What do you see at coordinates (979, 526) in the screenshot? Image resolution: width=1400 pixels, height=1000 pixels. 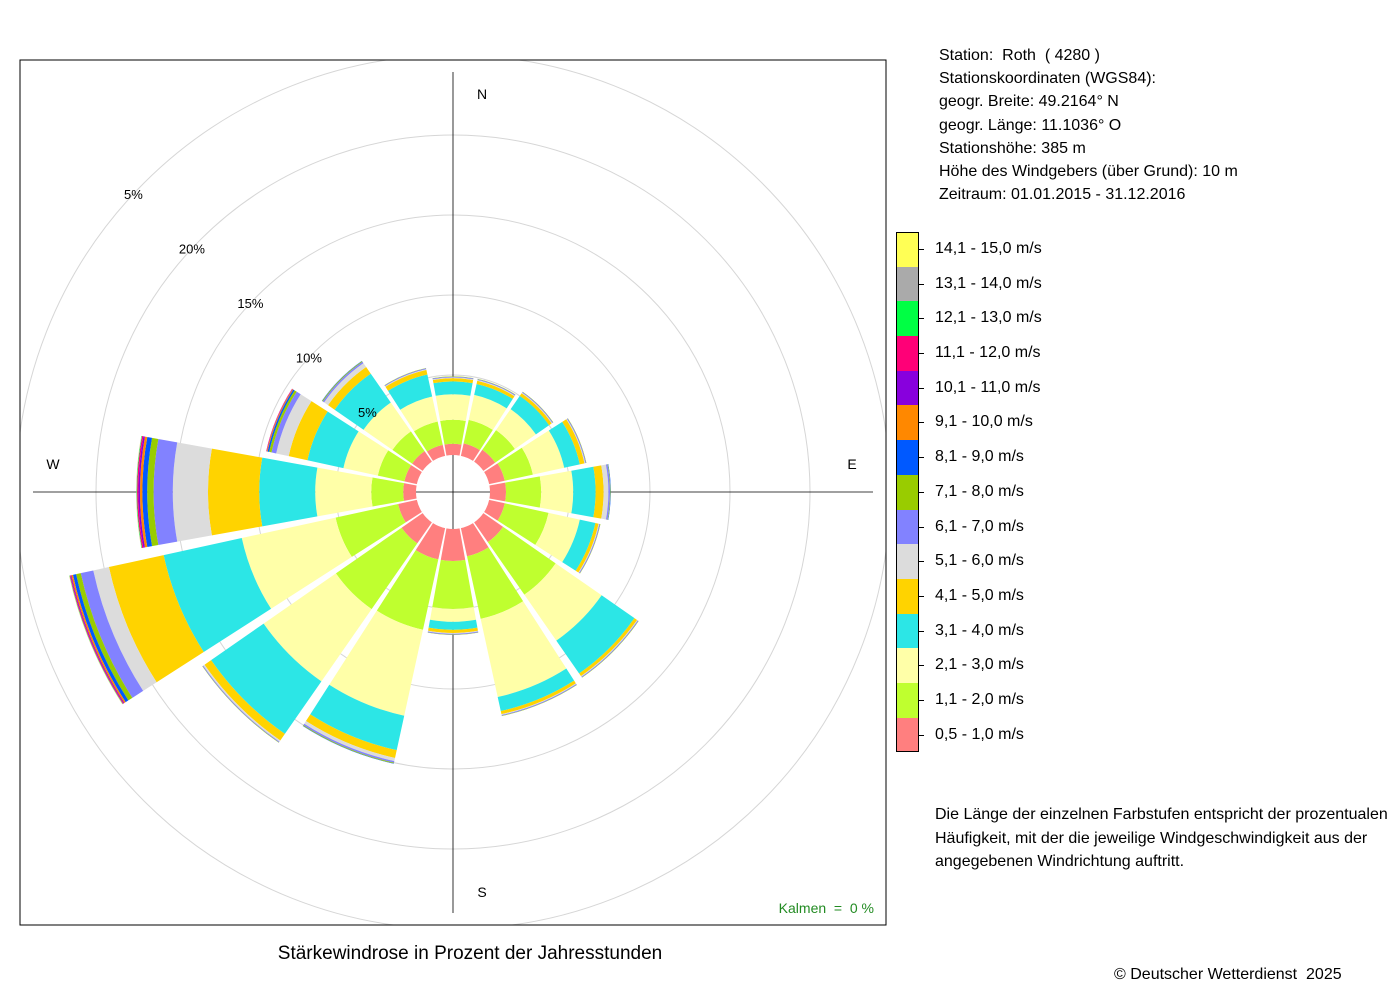 I see `legend-label: 6,1 - 7,0 m/s` at bounding box center [979, 526].